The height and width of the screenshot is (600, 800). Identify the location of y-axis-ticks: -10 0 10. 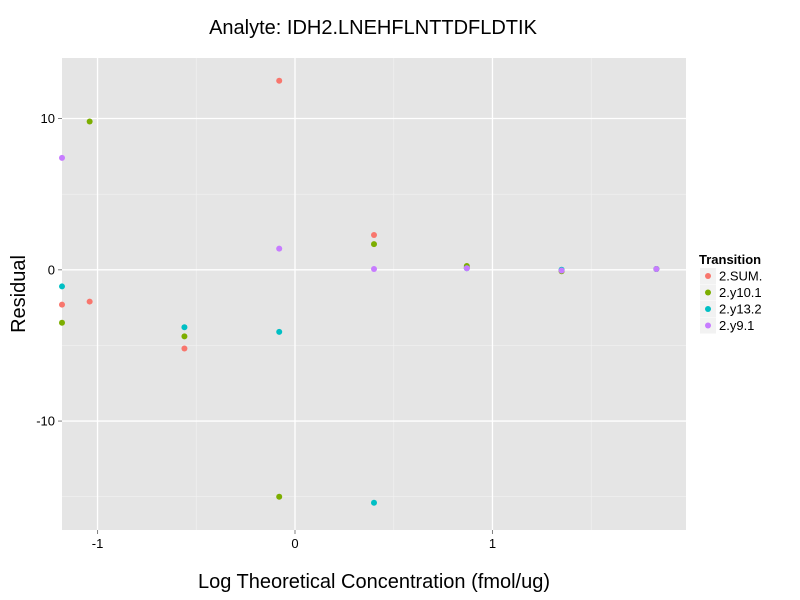
(49, 270).